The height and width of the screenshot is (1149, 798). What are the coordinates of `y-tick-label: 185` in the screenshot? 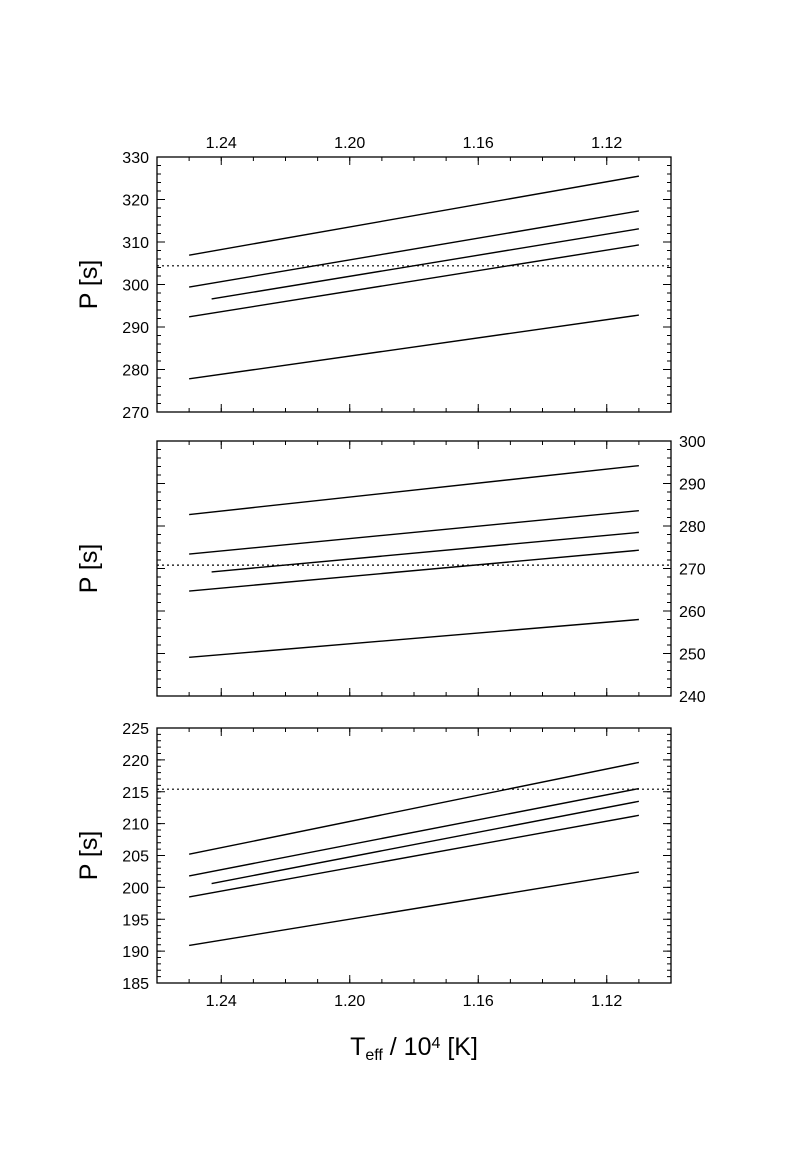 It's located at (135, 984).